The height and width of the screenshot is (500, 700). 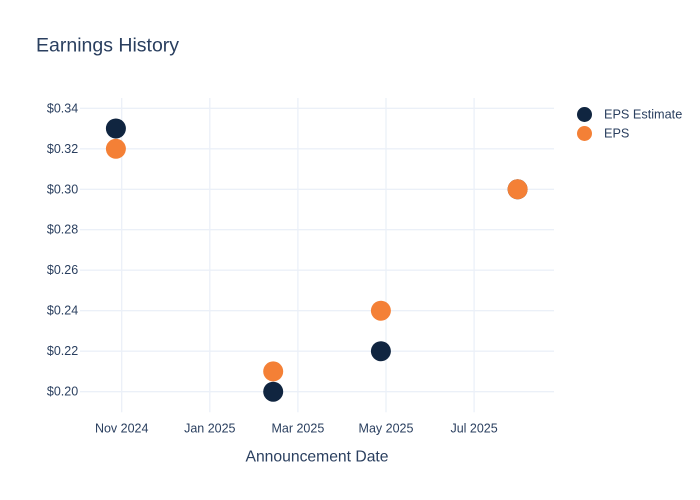 What do you see at coordinates (209, 429) in the screenshot?
I see `svg-text: Jan 2025` at bounding box center [209, 429].